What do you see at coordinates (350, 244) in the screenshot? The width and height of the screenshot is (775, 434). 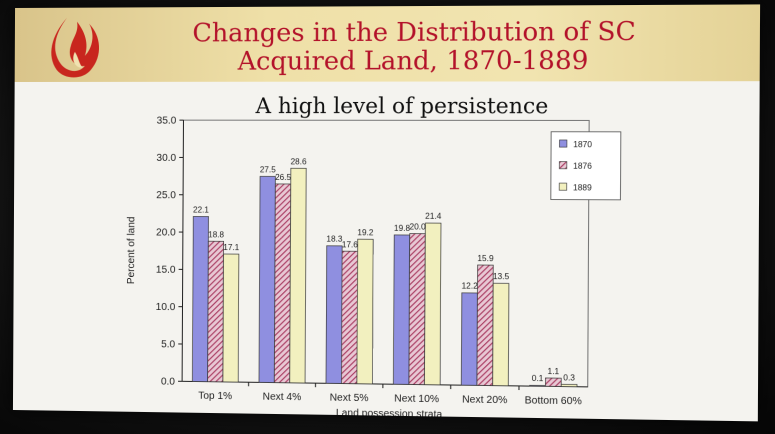 I see `data-label: 17.6` at bounding box center [350, 244].